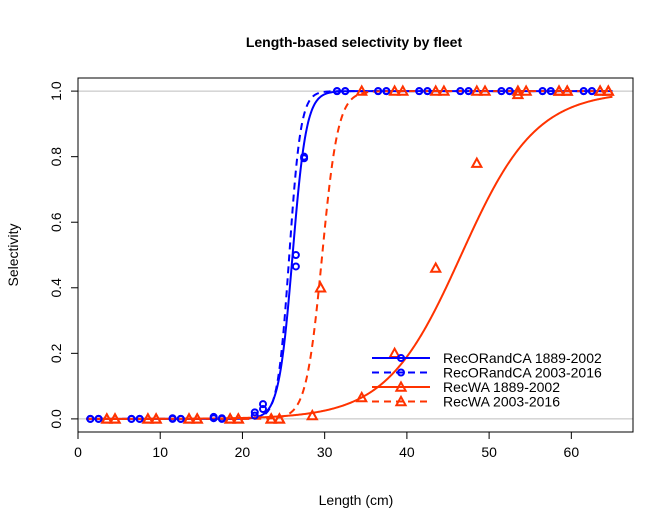 The height and width of the screenshot is (530, 672). I want to click on x-tick-label: 0, so click(78, 452).